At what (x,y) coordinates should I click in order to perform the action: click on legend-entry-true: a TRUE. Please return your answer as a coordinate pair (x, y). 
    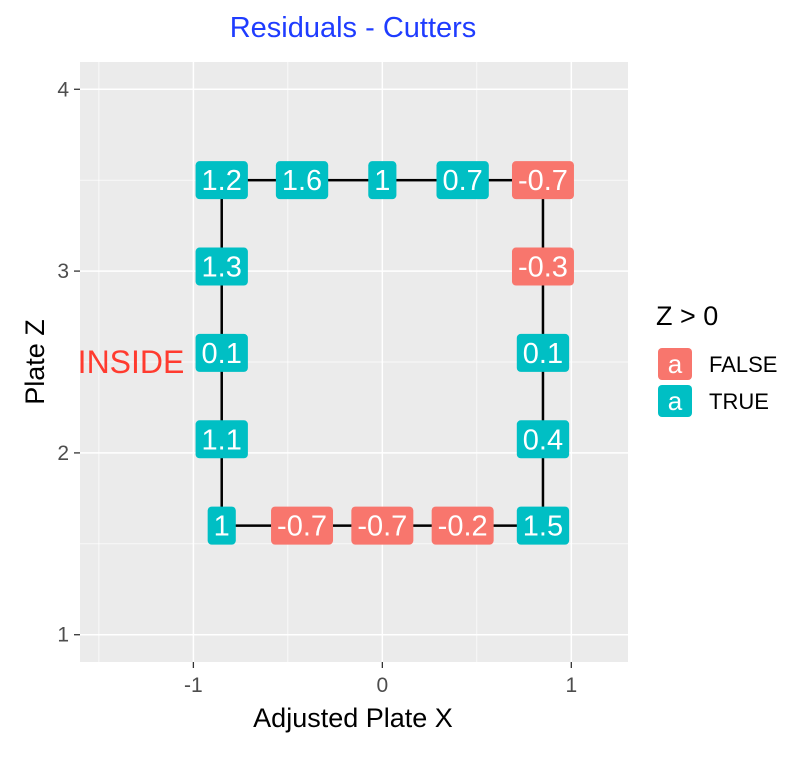
    Looking at the image, I should click on (713, 401).